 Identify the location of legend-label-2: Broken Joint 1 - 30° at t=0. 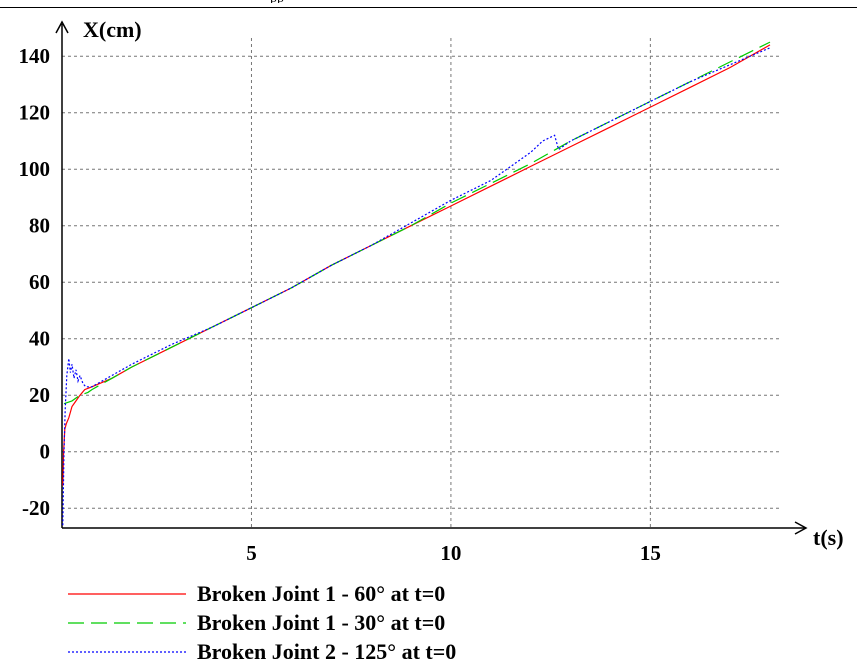
(321, 622).